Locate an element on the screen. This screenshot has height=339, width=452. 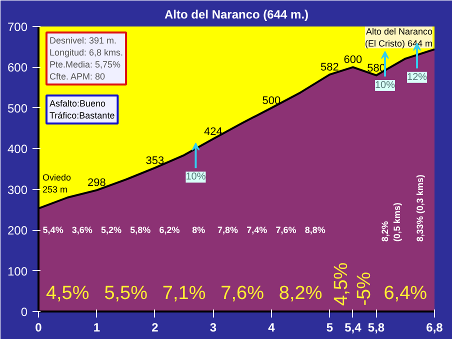
x-tick-label: 5 is located at coordinates (330, 327).